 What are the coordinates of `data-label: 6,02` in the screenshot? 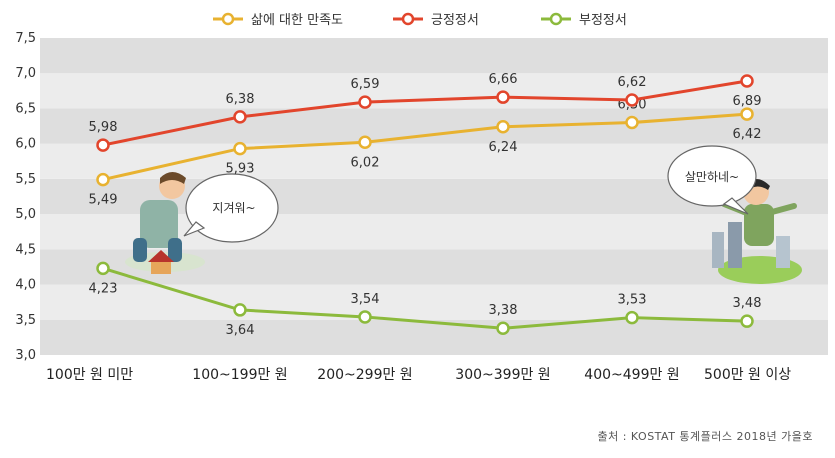 It's located at (365, 162).